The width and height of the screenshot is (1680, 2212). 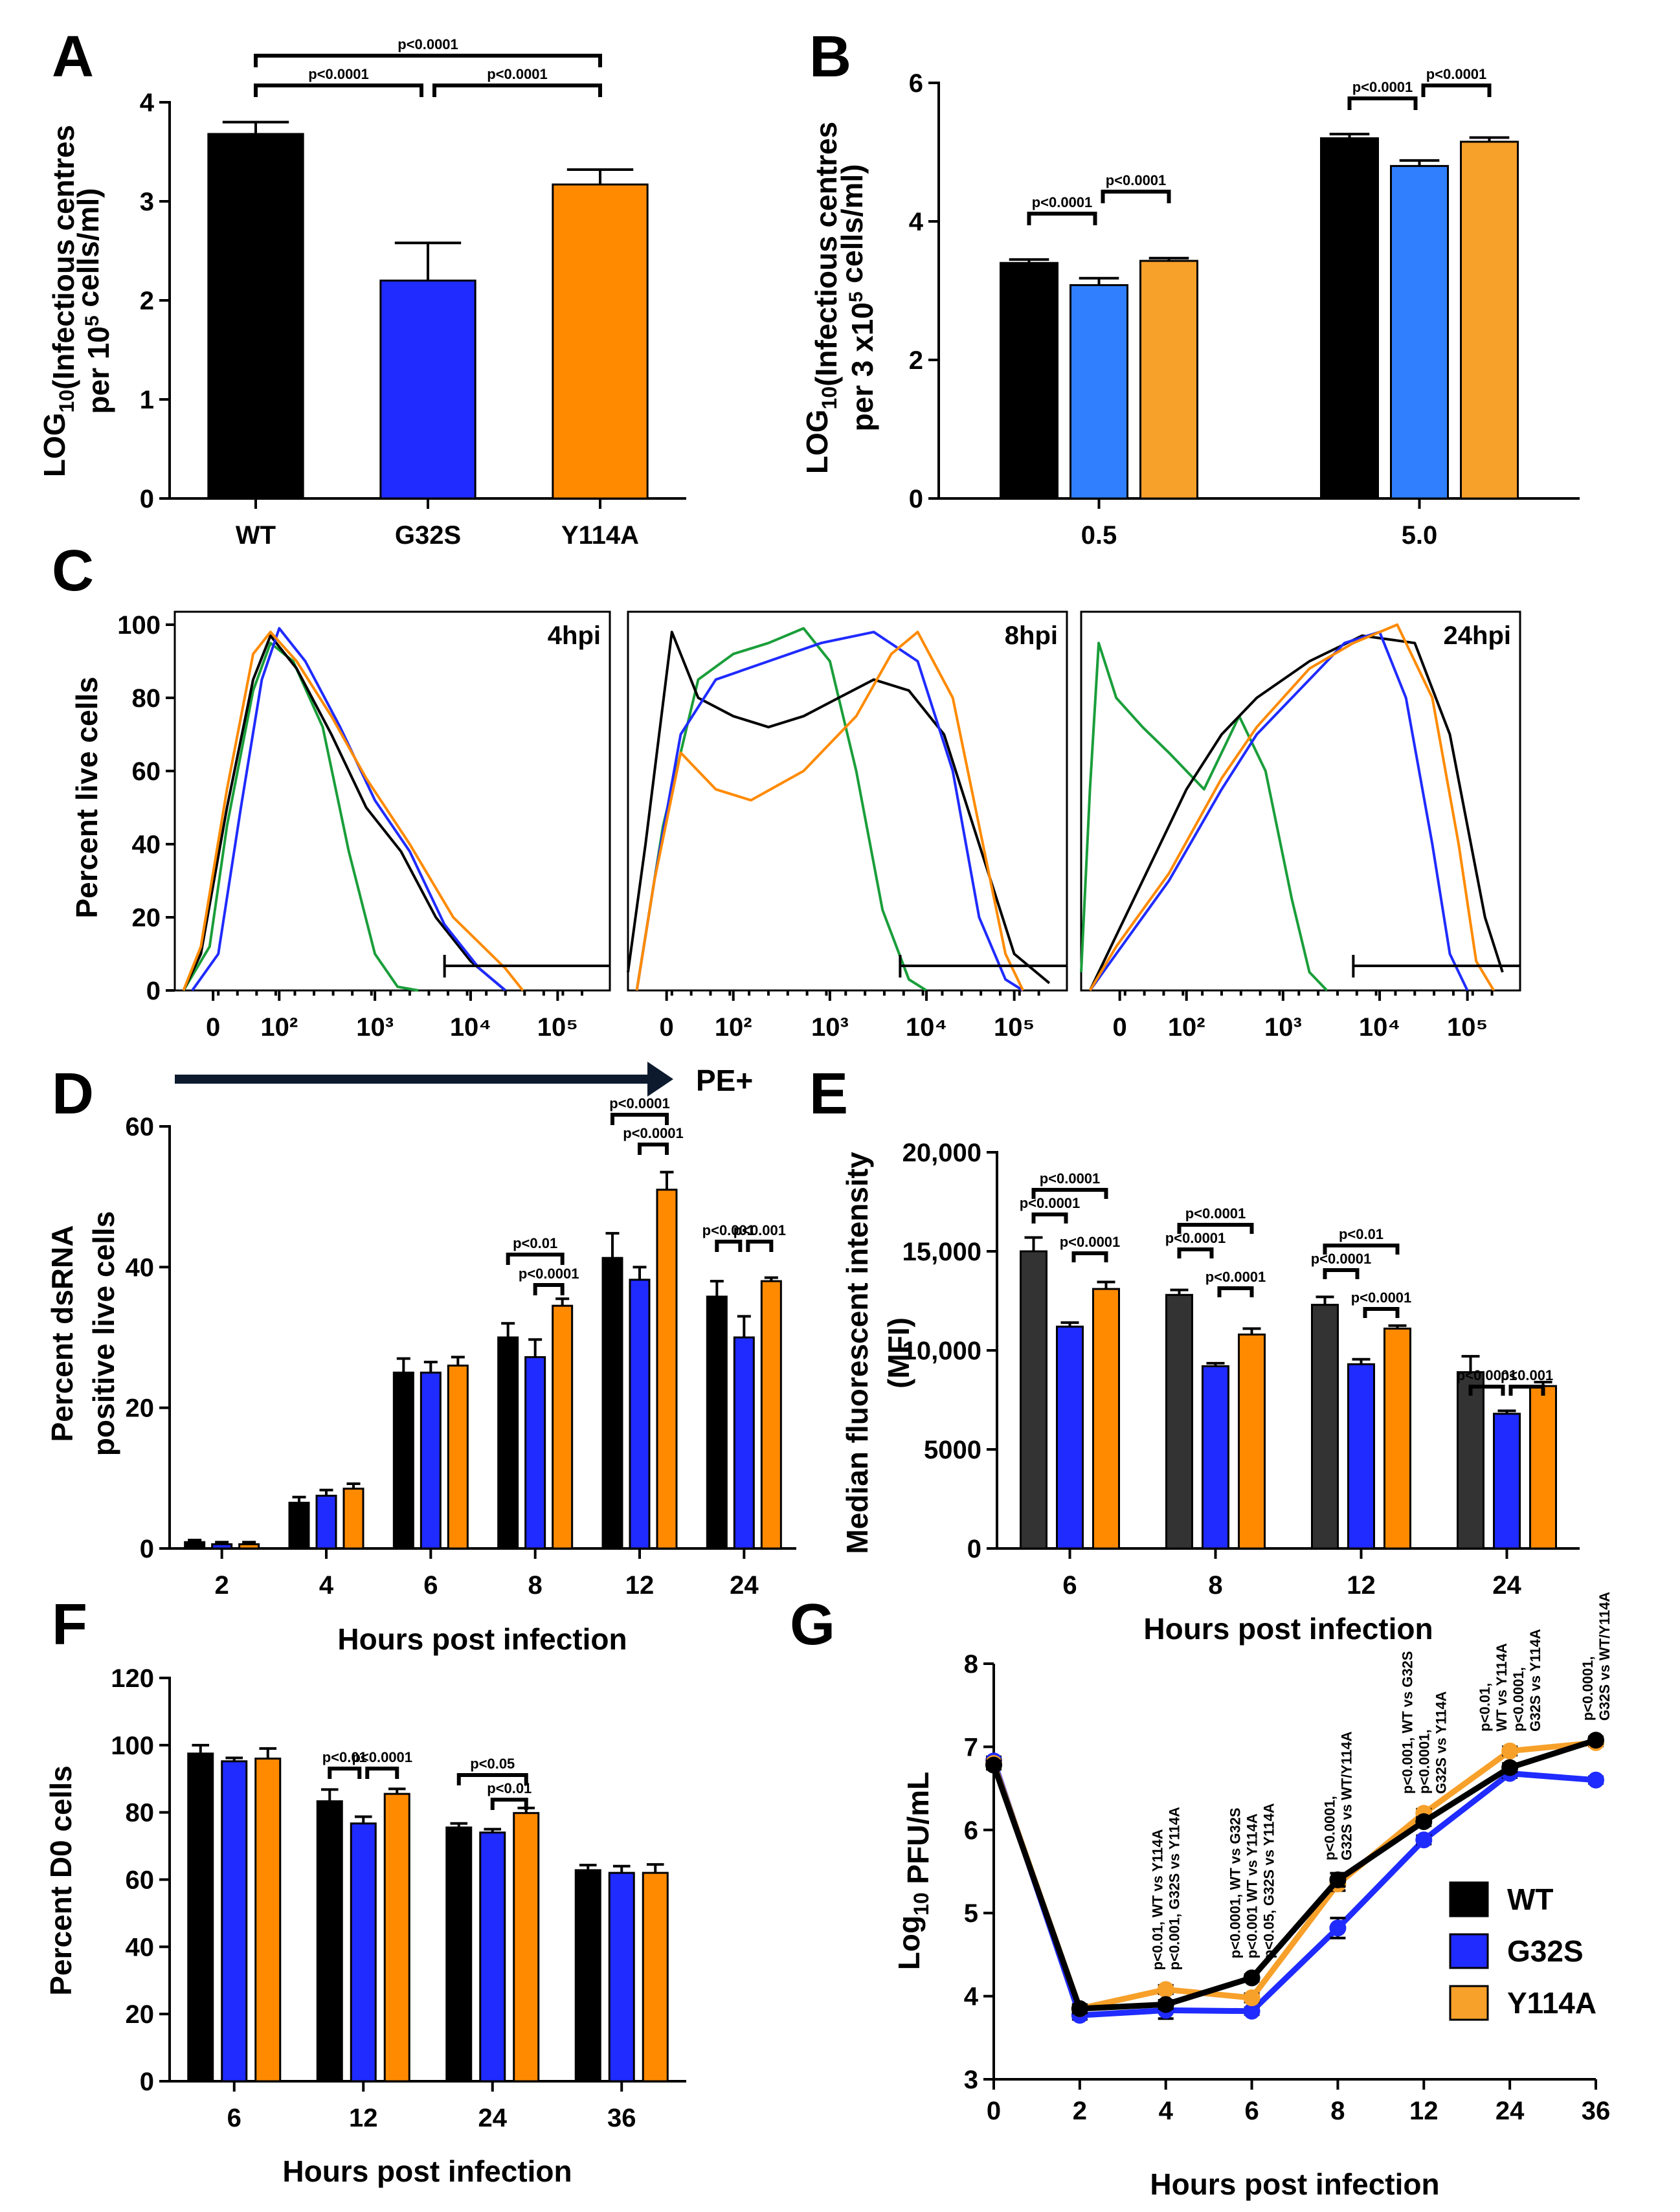 What do you see at coordinates (953, 1450) in the screenshot?
I see `y-tick-label: 5000` at bounding box center [953, 1450].